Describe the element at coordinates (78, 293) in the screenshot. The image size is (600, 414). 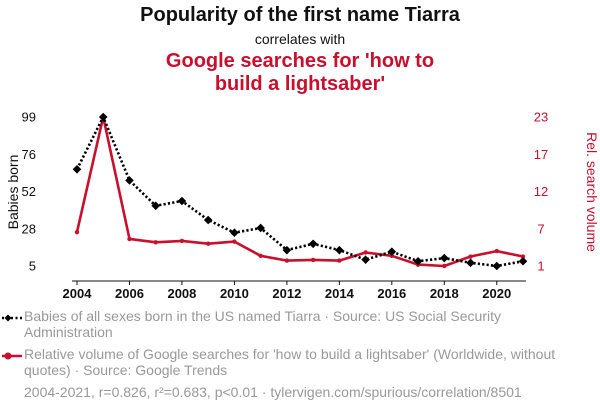
I see `x-tick-label: 2004` at that location.